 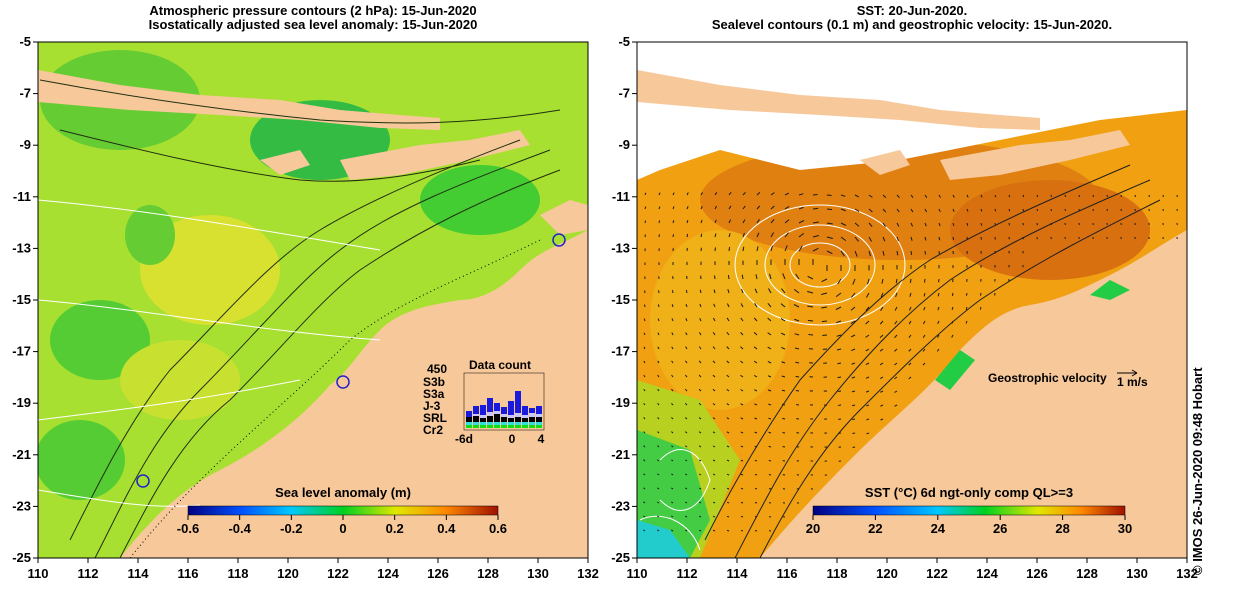 What do you see at coordinates (338, 573) in the screenshot?
I see `left-lon-label: 122` at bounding box center [338, 573].